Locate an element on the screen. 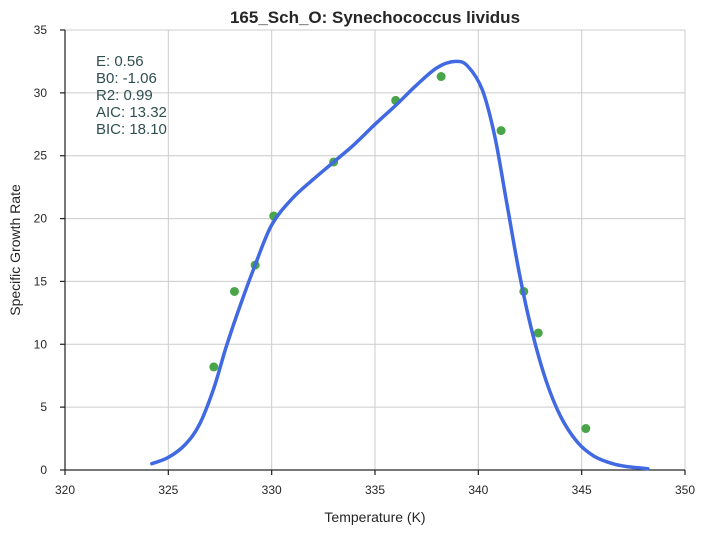  y-tick-label: 0 is located at coordinates (43, 470).